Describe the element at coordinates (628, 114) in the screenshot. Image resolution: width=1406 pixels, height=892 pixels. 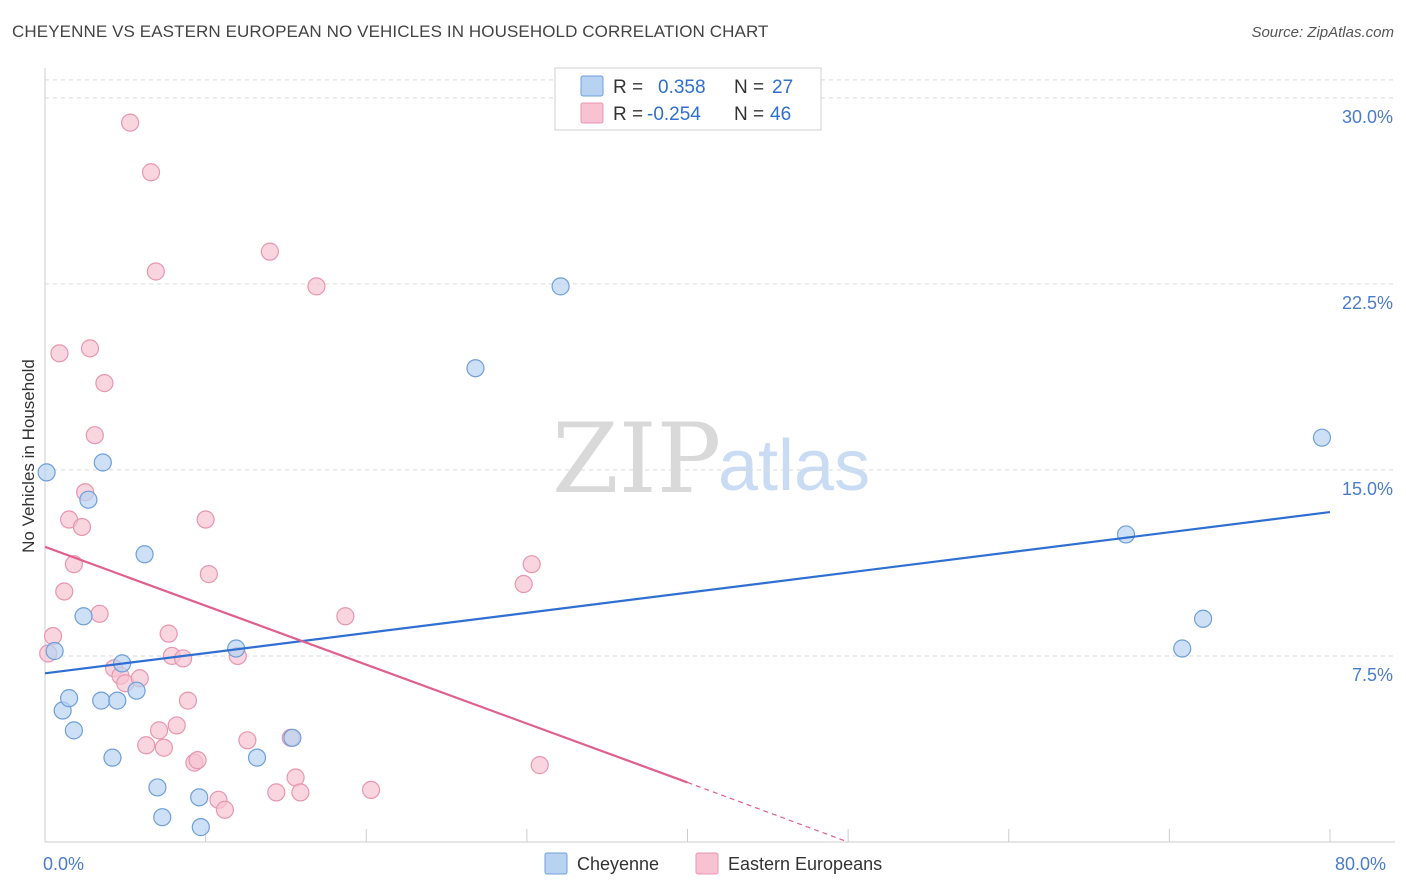
I see `legend-r-label-2: R =` at that location.